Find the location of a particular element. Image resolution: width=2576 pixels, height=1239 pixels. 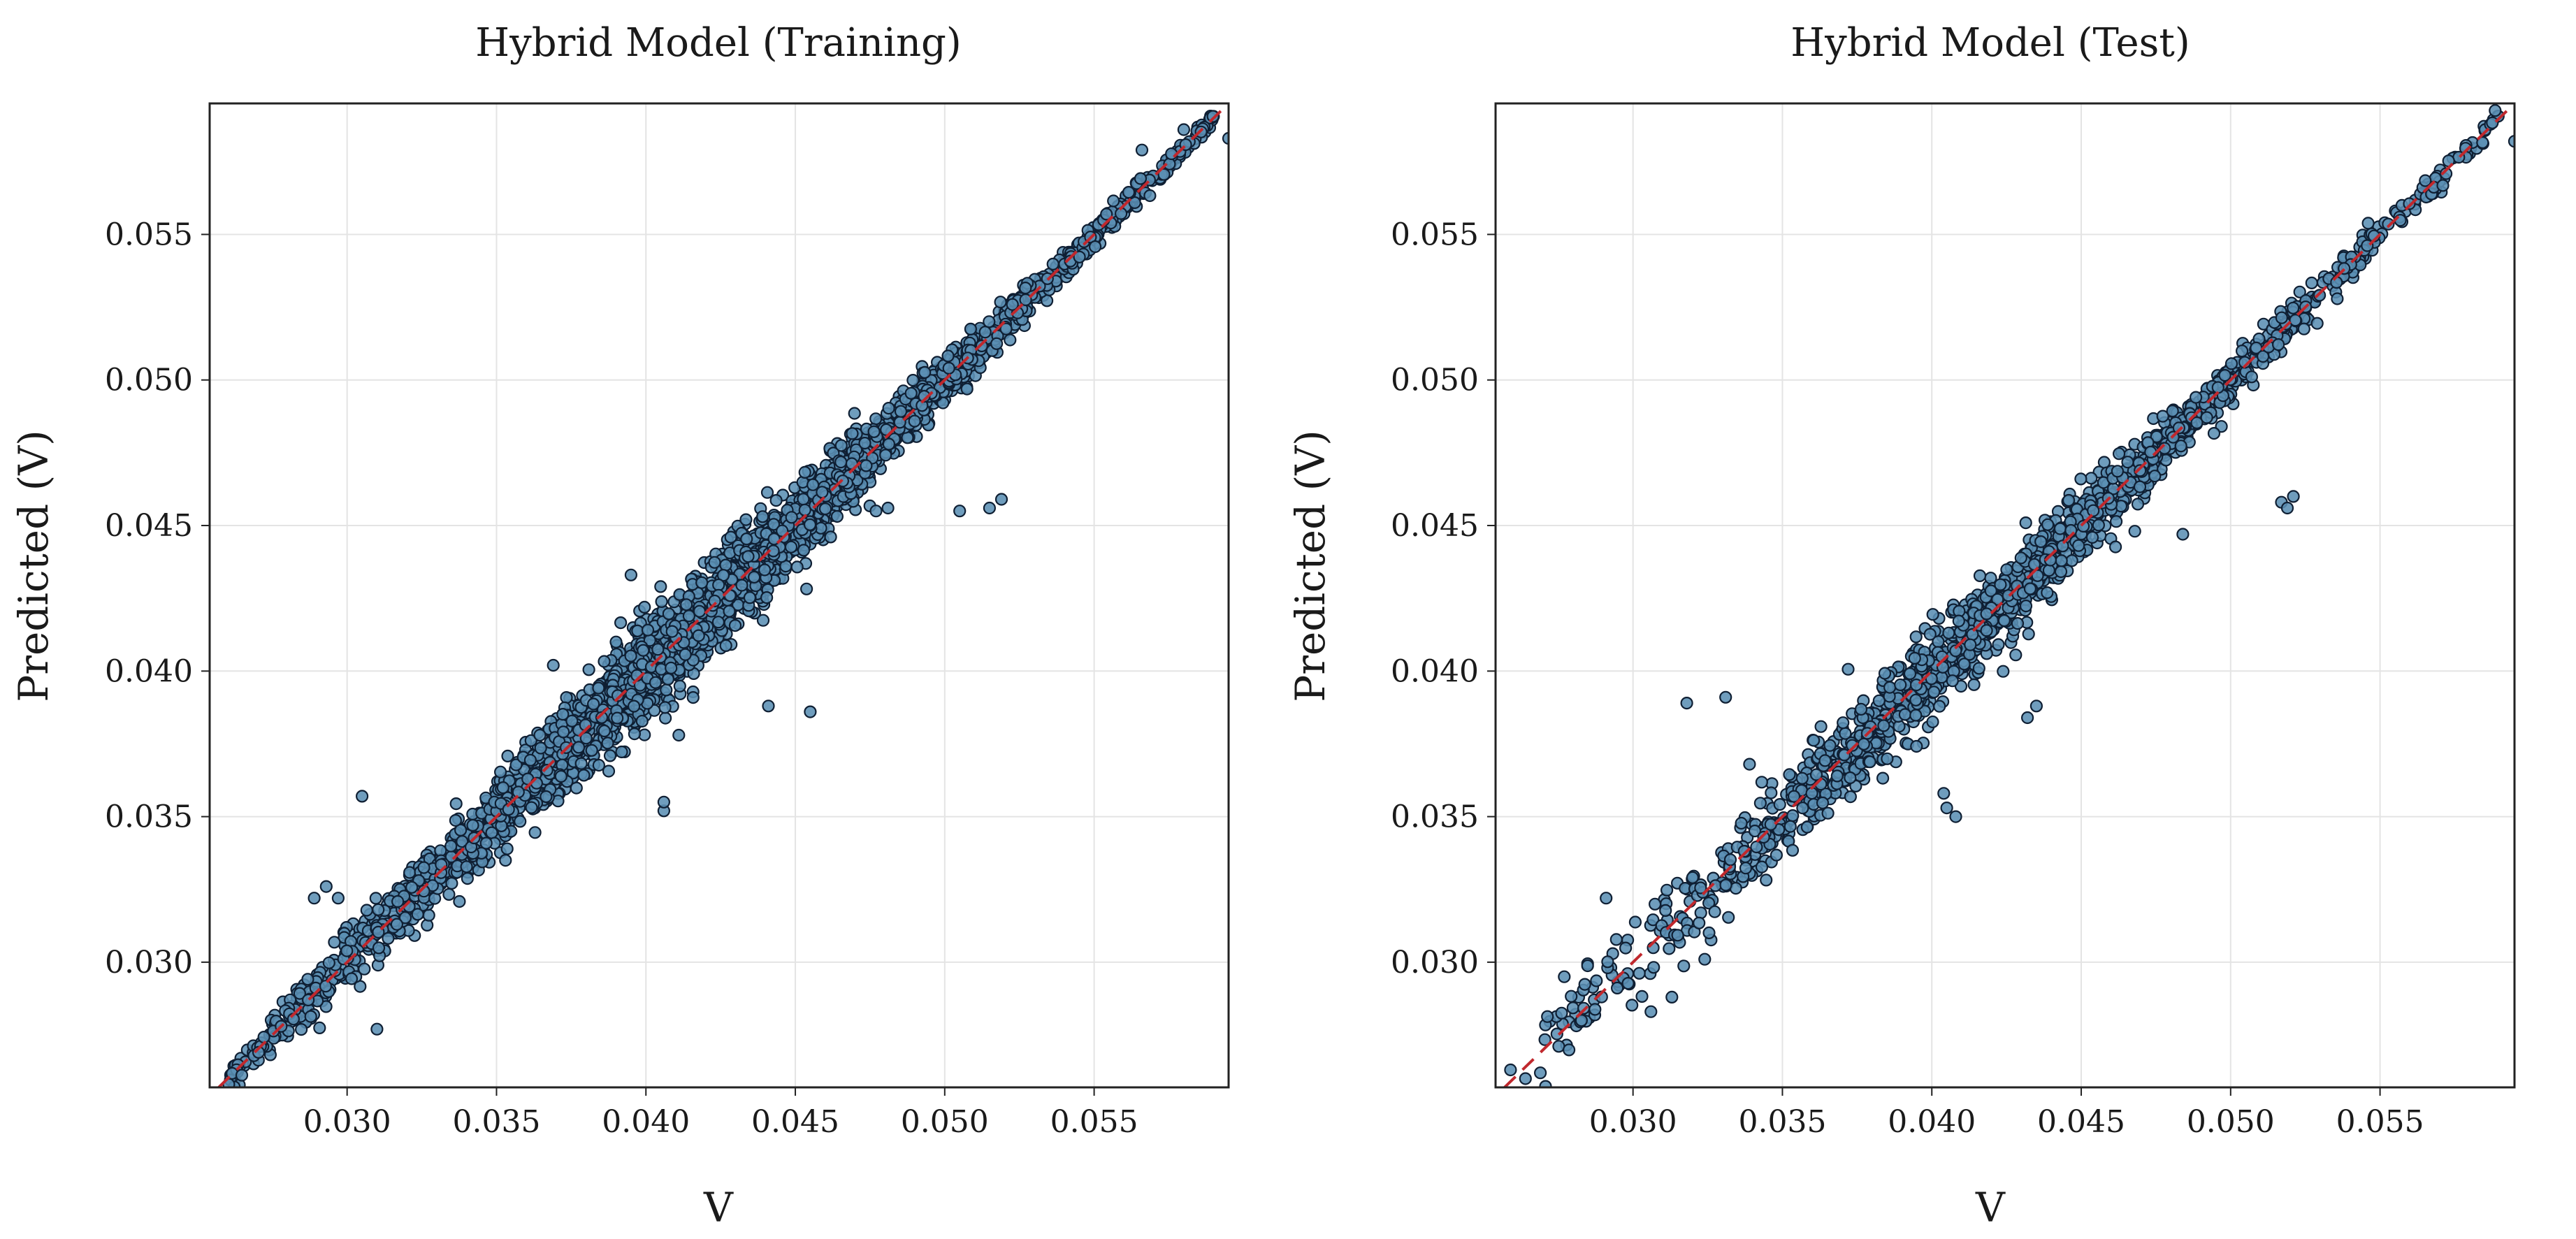

training-y-tick-label: 0.030 is located at coordinates (149, 963).